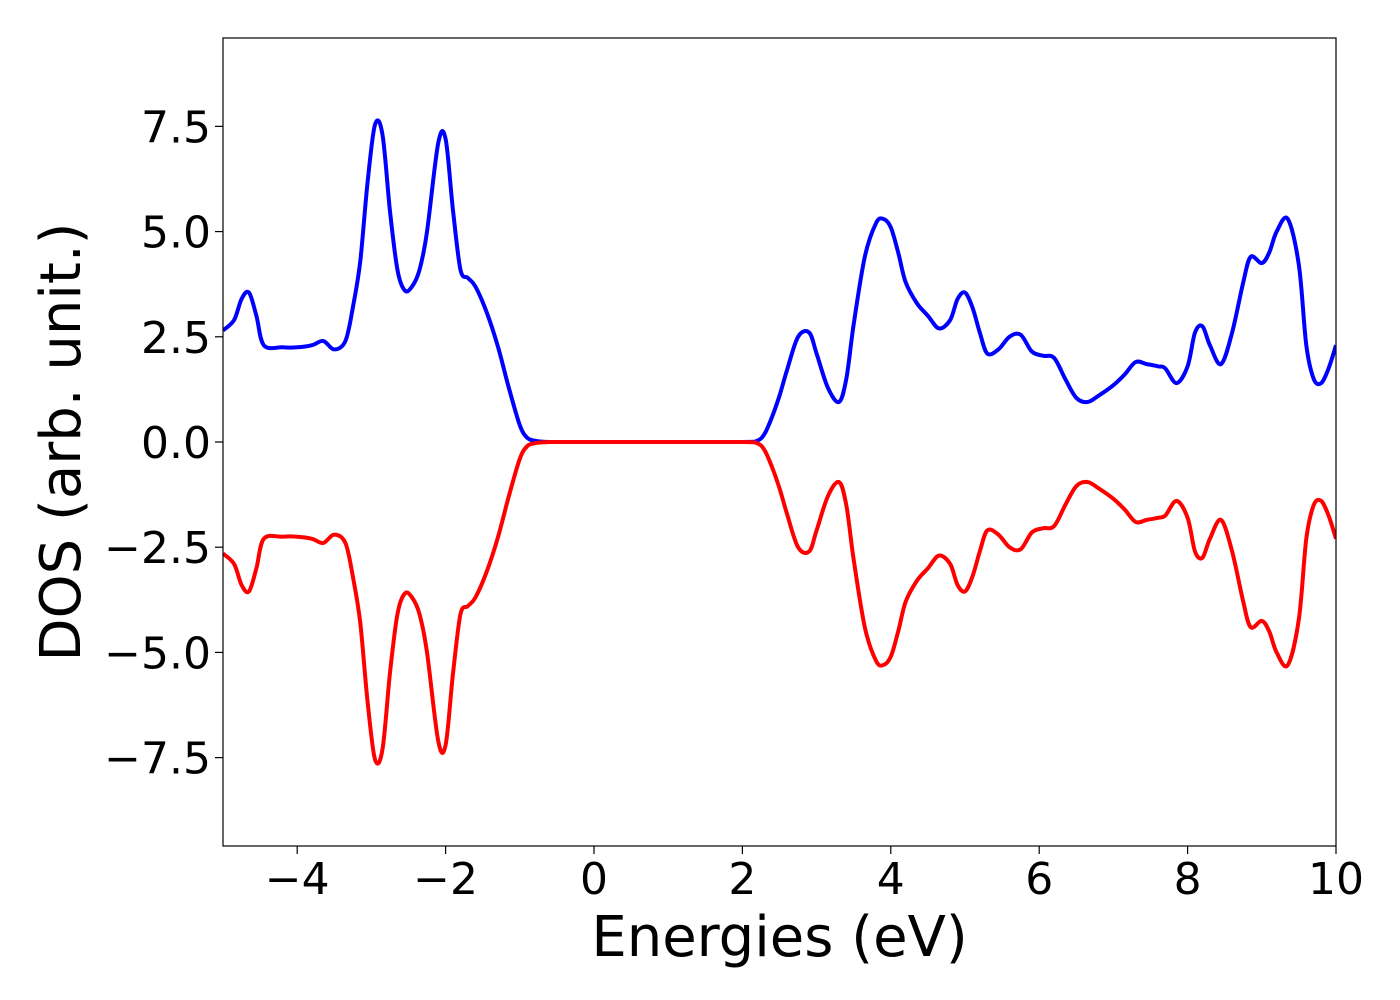 This screenshot has width=1400, height=1000. Describe the element at coordinates (779, 937) in the screenshot. I see `x-axis-title: Energies (eV)` at that location.